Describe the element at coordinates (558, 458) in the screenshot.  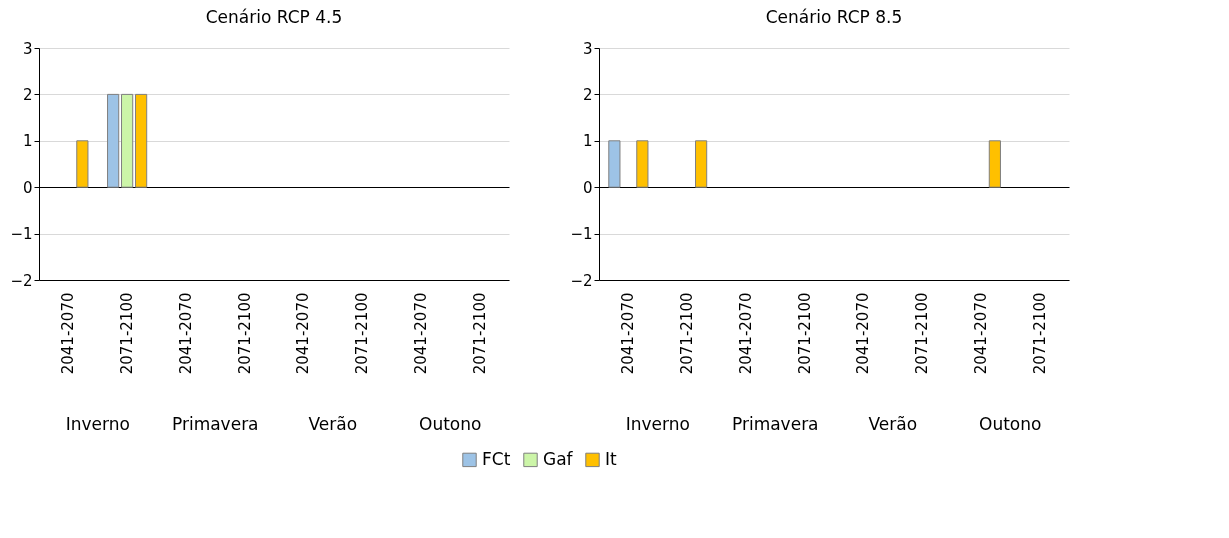
I see `legend-label: Gaf` at that location.